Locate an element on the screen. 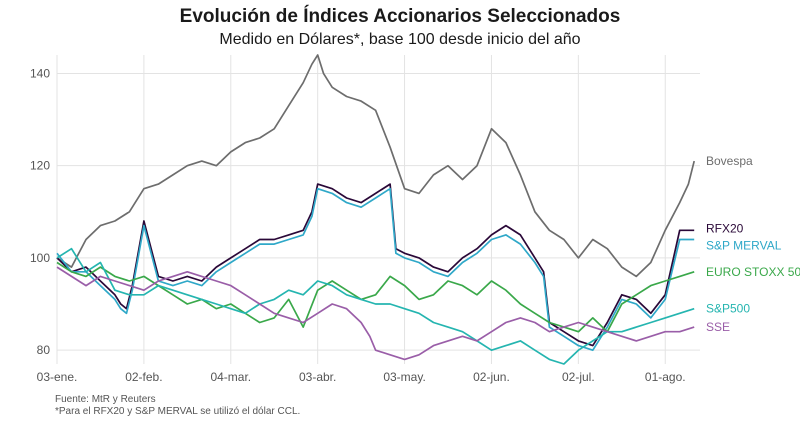  x-tick-label: 02-feb. is located at coordinates (143, 377).